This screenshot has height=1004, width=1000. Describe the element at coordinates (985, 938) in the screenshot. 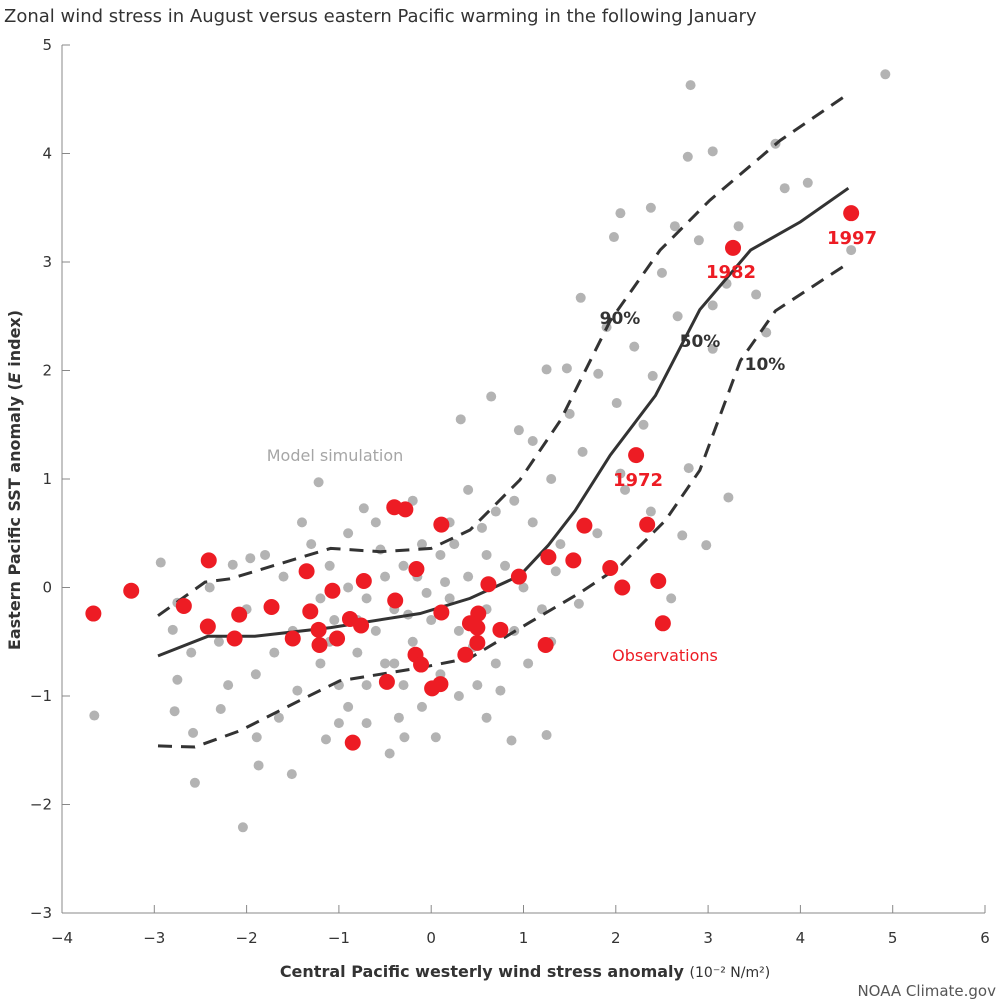

I see `x-tick-label: 6` at that location.